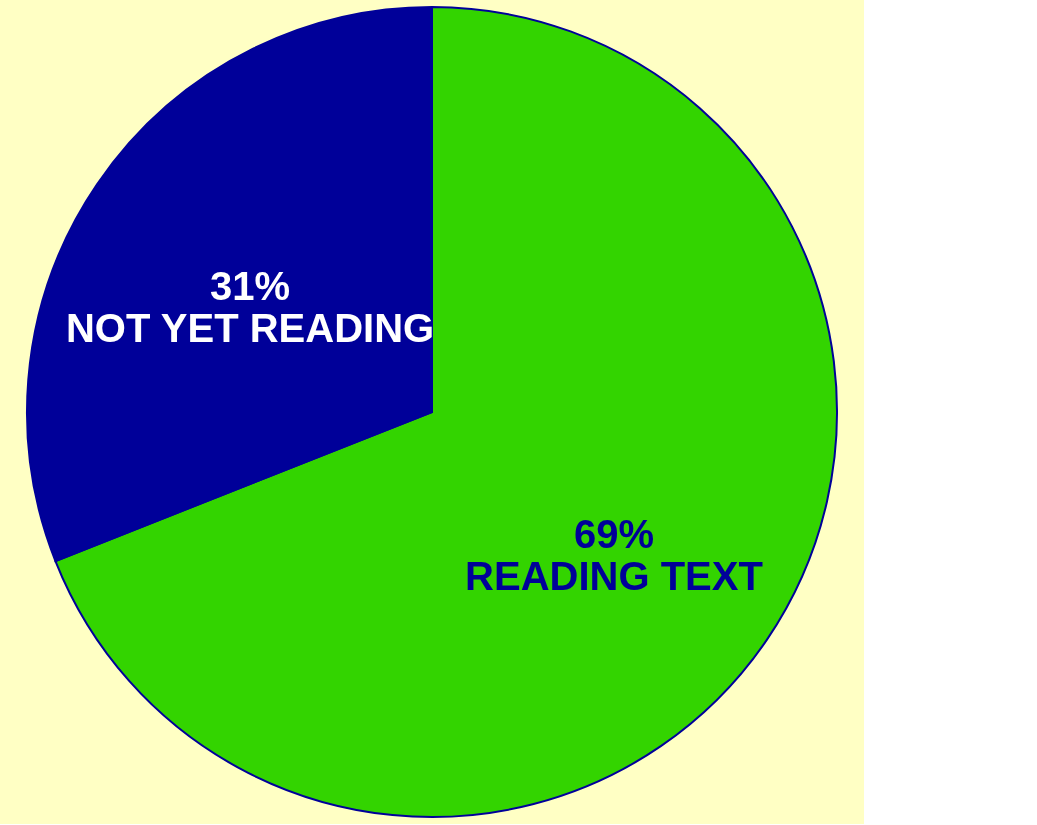  Describe the element at coordinates (250, 328) in the screenshot. I see `slice-label: NOT YET READING` at that location.